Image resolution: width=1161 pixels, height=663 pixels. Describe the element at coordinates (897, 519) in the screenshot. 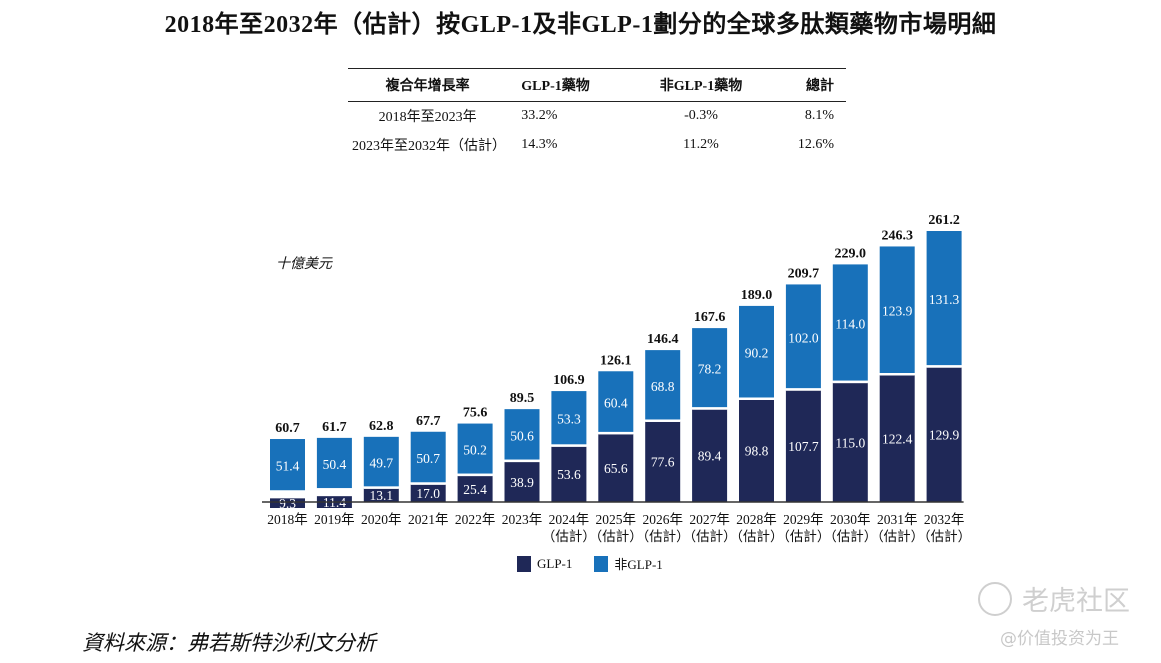

I see `x-tick-label: 2031年` at that location.